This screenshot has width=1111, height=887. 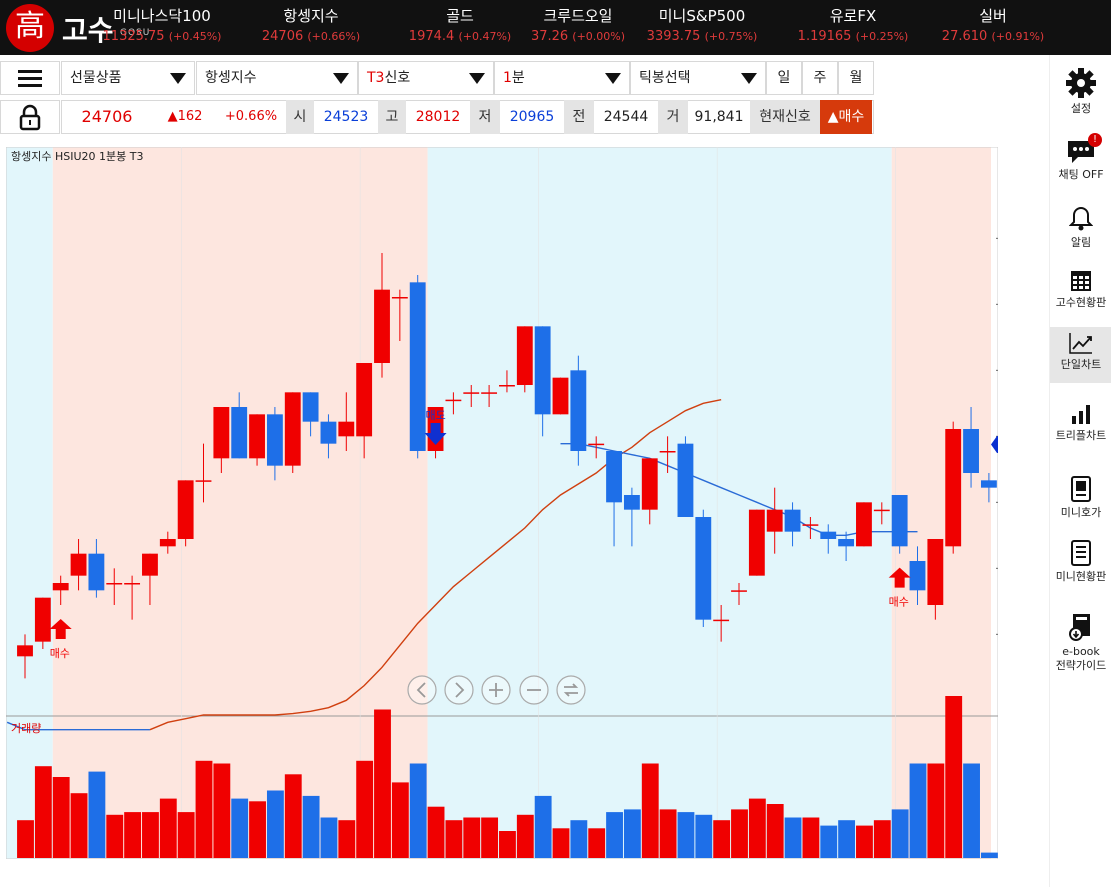 I want to click on ticker-item: 크루드오일 37.26 (+0.00%), so click(x=578, y=26).